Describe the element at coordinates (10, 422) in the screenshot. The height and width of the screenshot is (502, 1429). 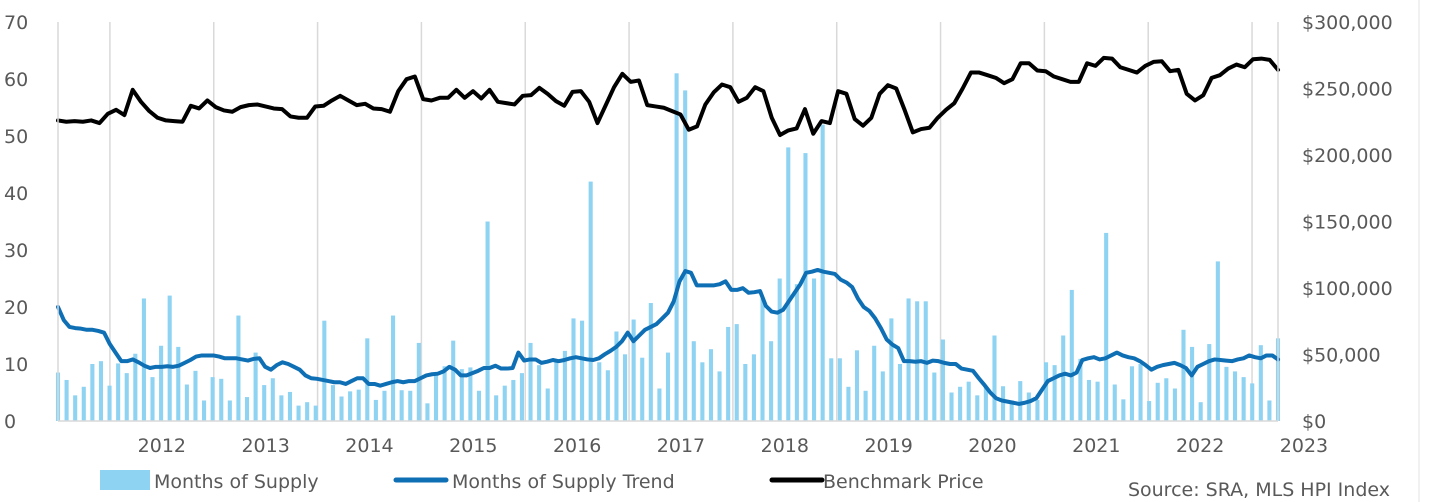
I see `y-left-tick-label: 0` at that location.